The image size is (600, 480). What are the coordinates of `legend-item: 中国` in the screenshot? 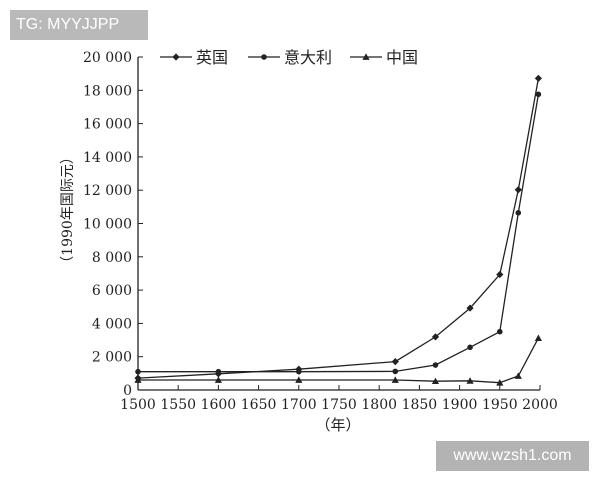 It's located at (384, 57).